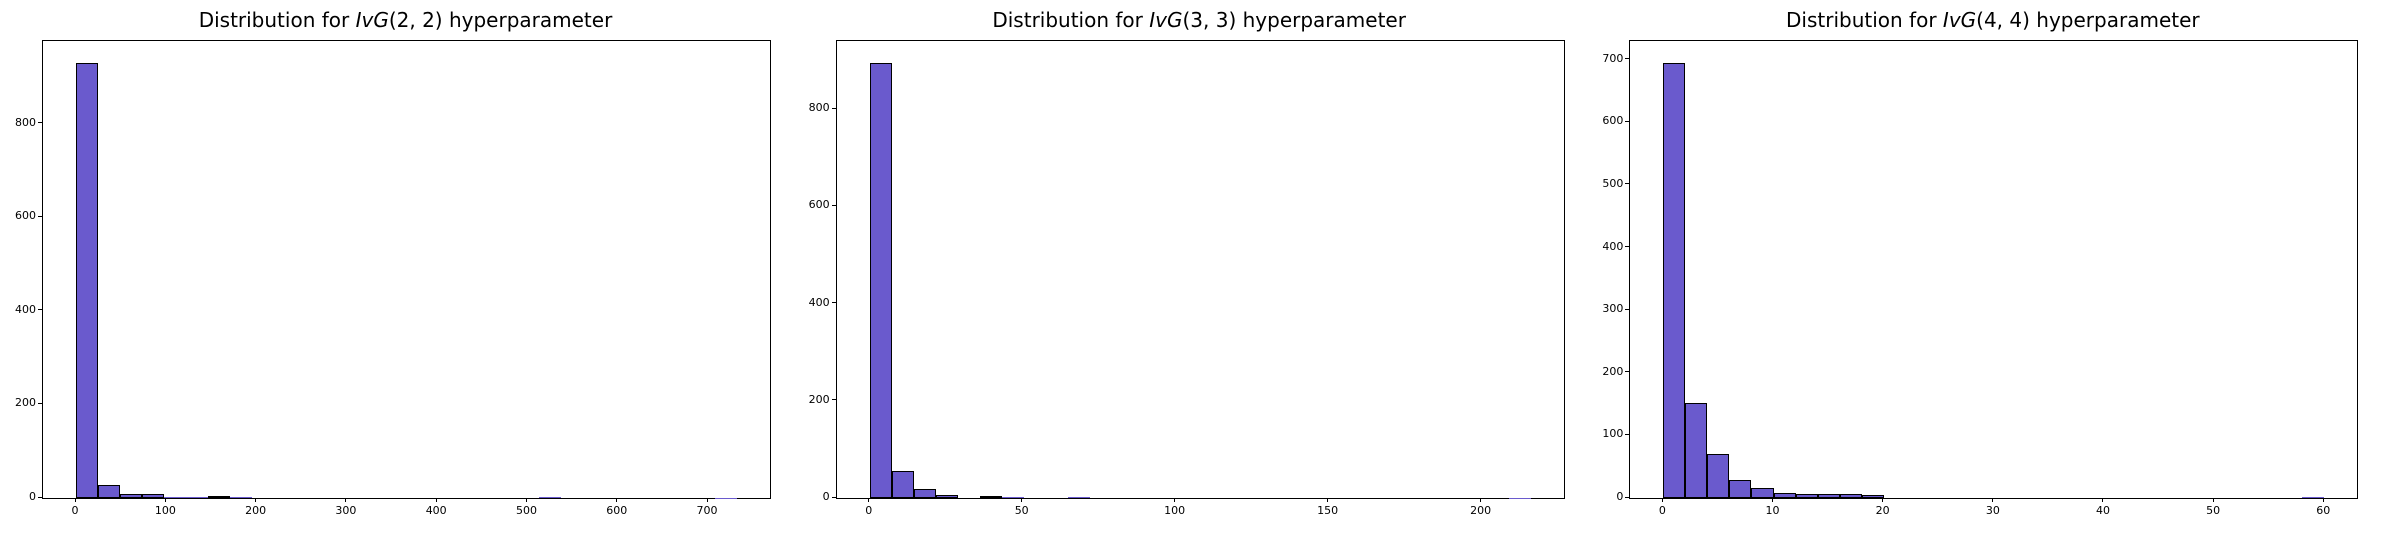 The height and width of the screenshot is (538, 2381). Describe the element at coordinates (1613, 309) in the screenshot. I see `y-tick-label: 300` at that location.